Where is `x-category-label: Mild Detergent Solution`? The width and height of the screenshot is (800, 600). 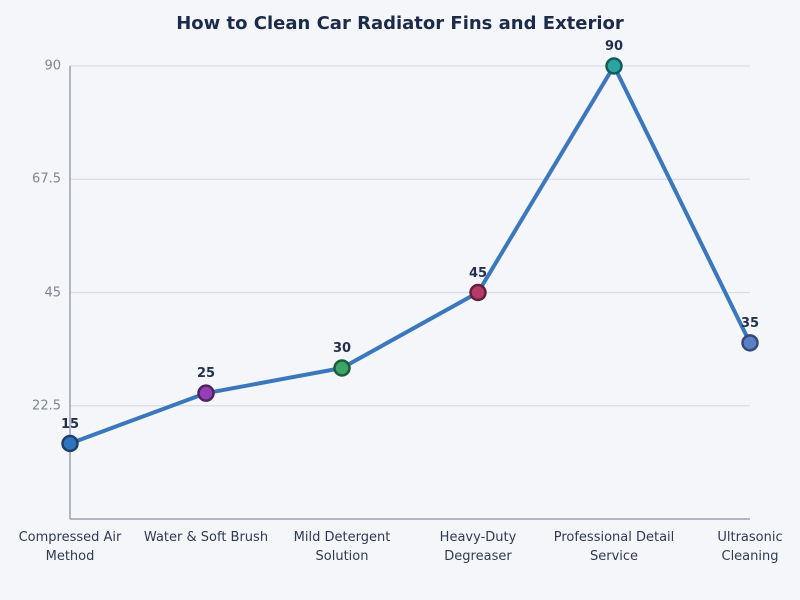
x-category-label: Mild Detergent Solution is located at coordinates (342, 547).